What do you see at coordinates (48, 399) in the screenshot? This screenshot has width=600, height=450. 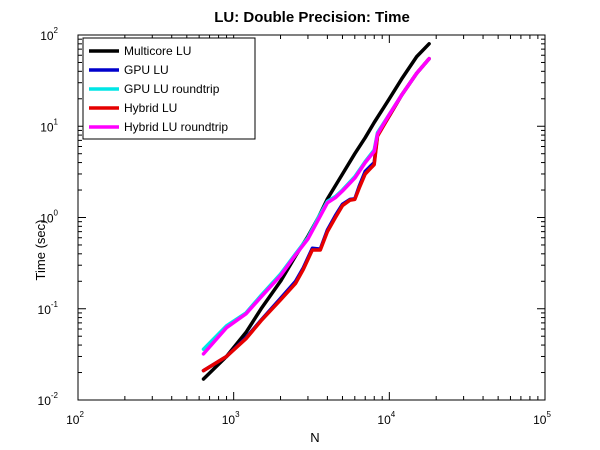 I see `y-tick-label: 10⁻²` at bounding box center [48, 399].